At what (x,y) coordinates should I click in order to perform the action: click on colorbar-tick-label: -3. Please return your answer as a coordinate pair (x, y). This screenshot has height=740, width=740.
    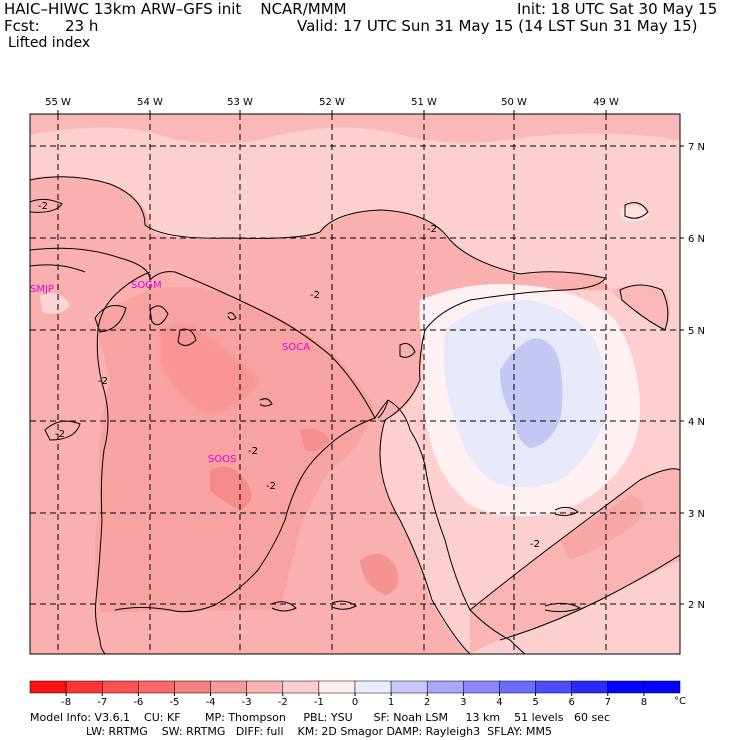
    Looking at the image, I should click on (247, 702).